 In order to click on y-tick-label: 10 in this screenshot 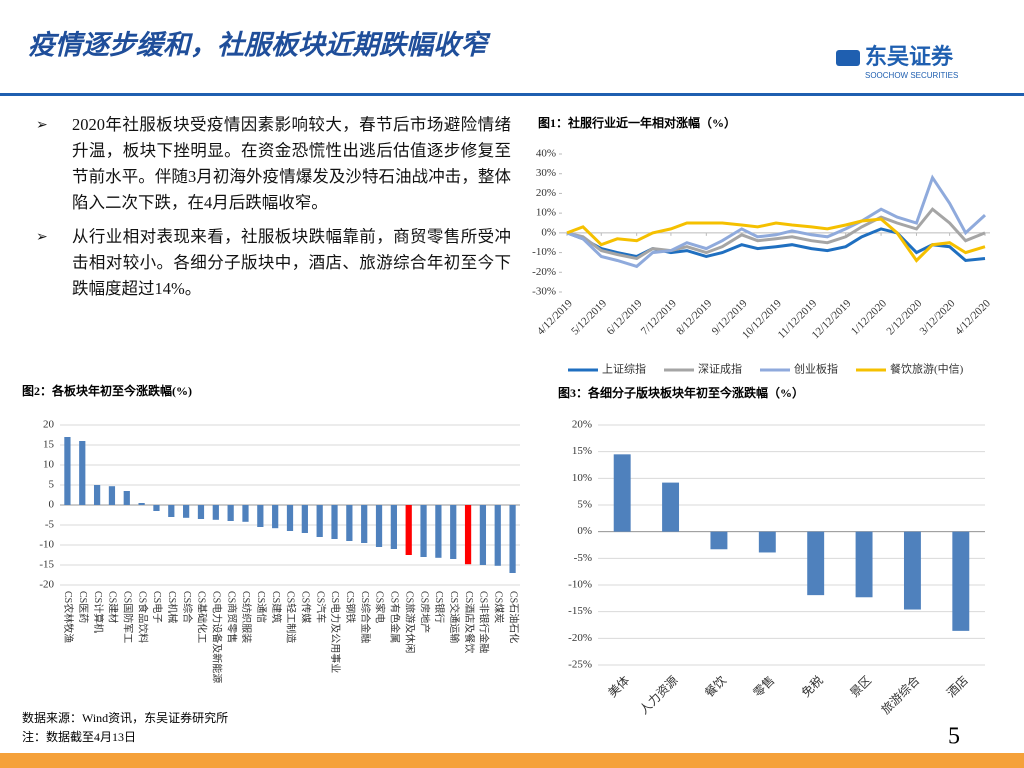, I will do `click(49, 465)`.